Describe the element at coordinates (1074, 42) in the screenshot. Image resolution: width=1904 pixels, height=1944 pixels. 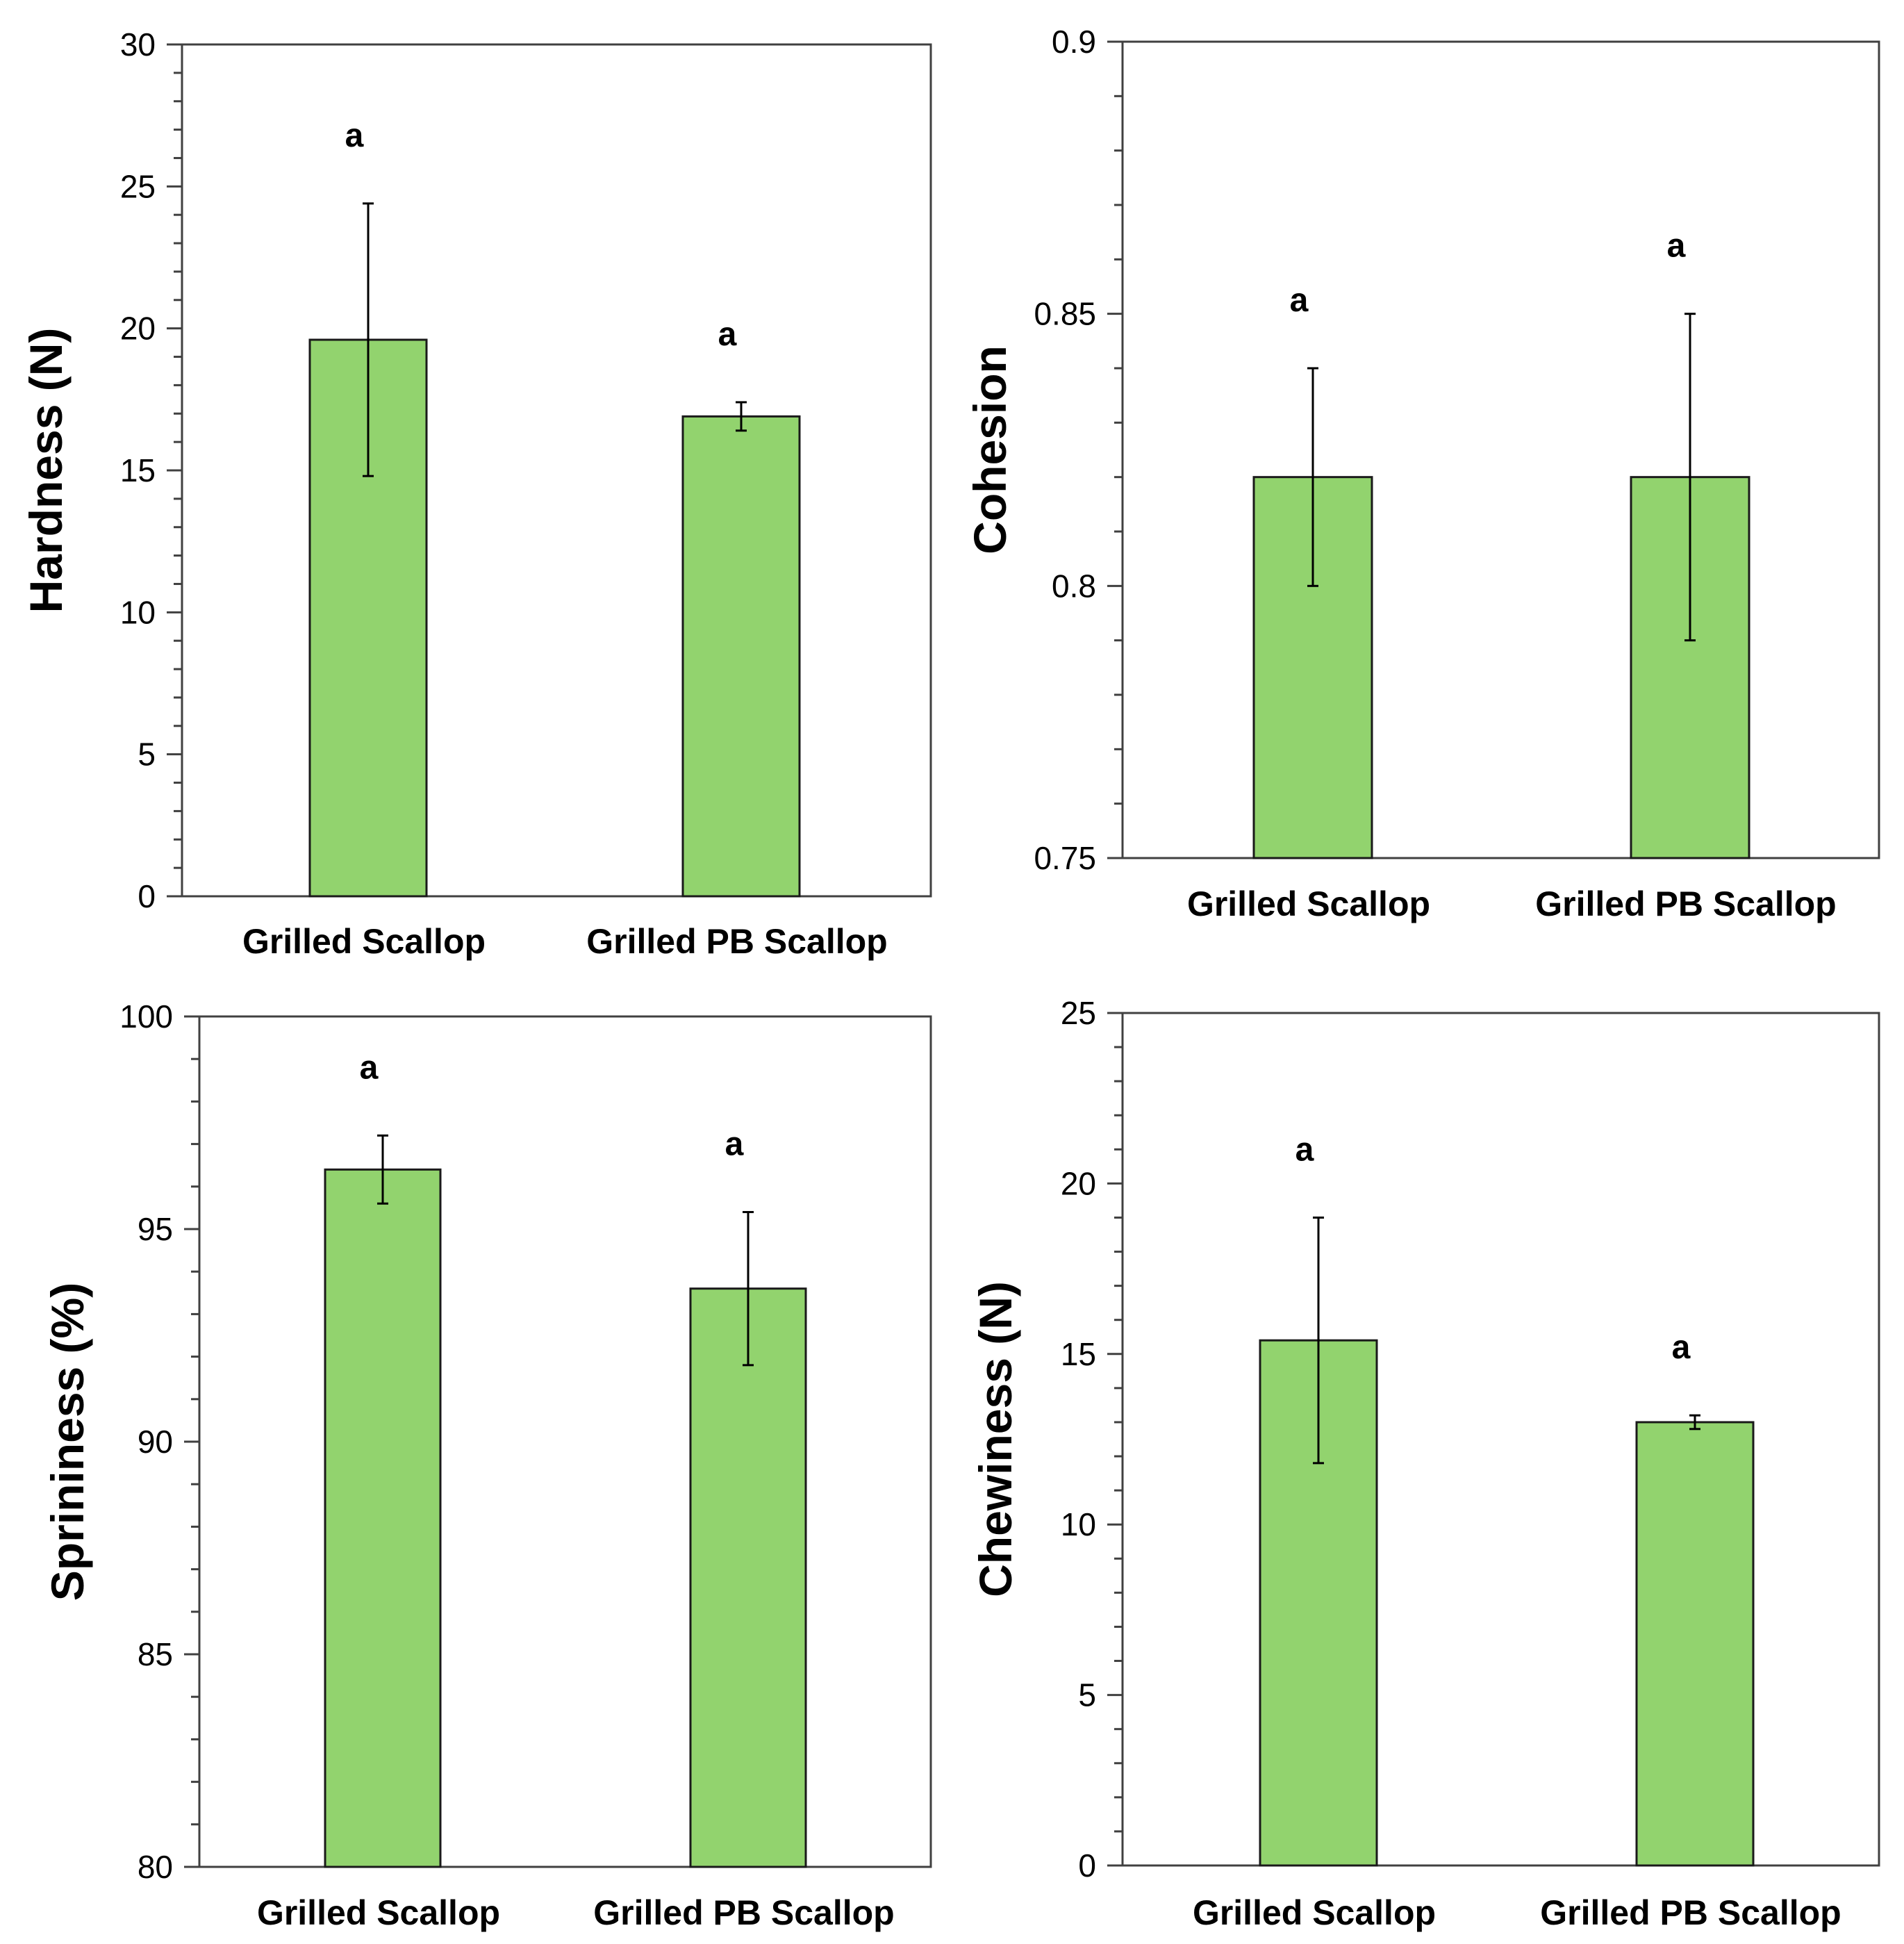
I see `y-tick-label: 0.9` at that location.